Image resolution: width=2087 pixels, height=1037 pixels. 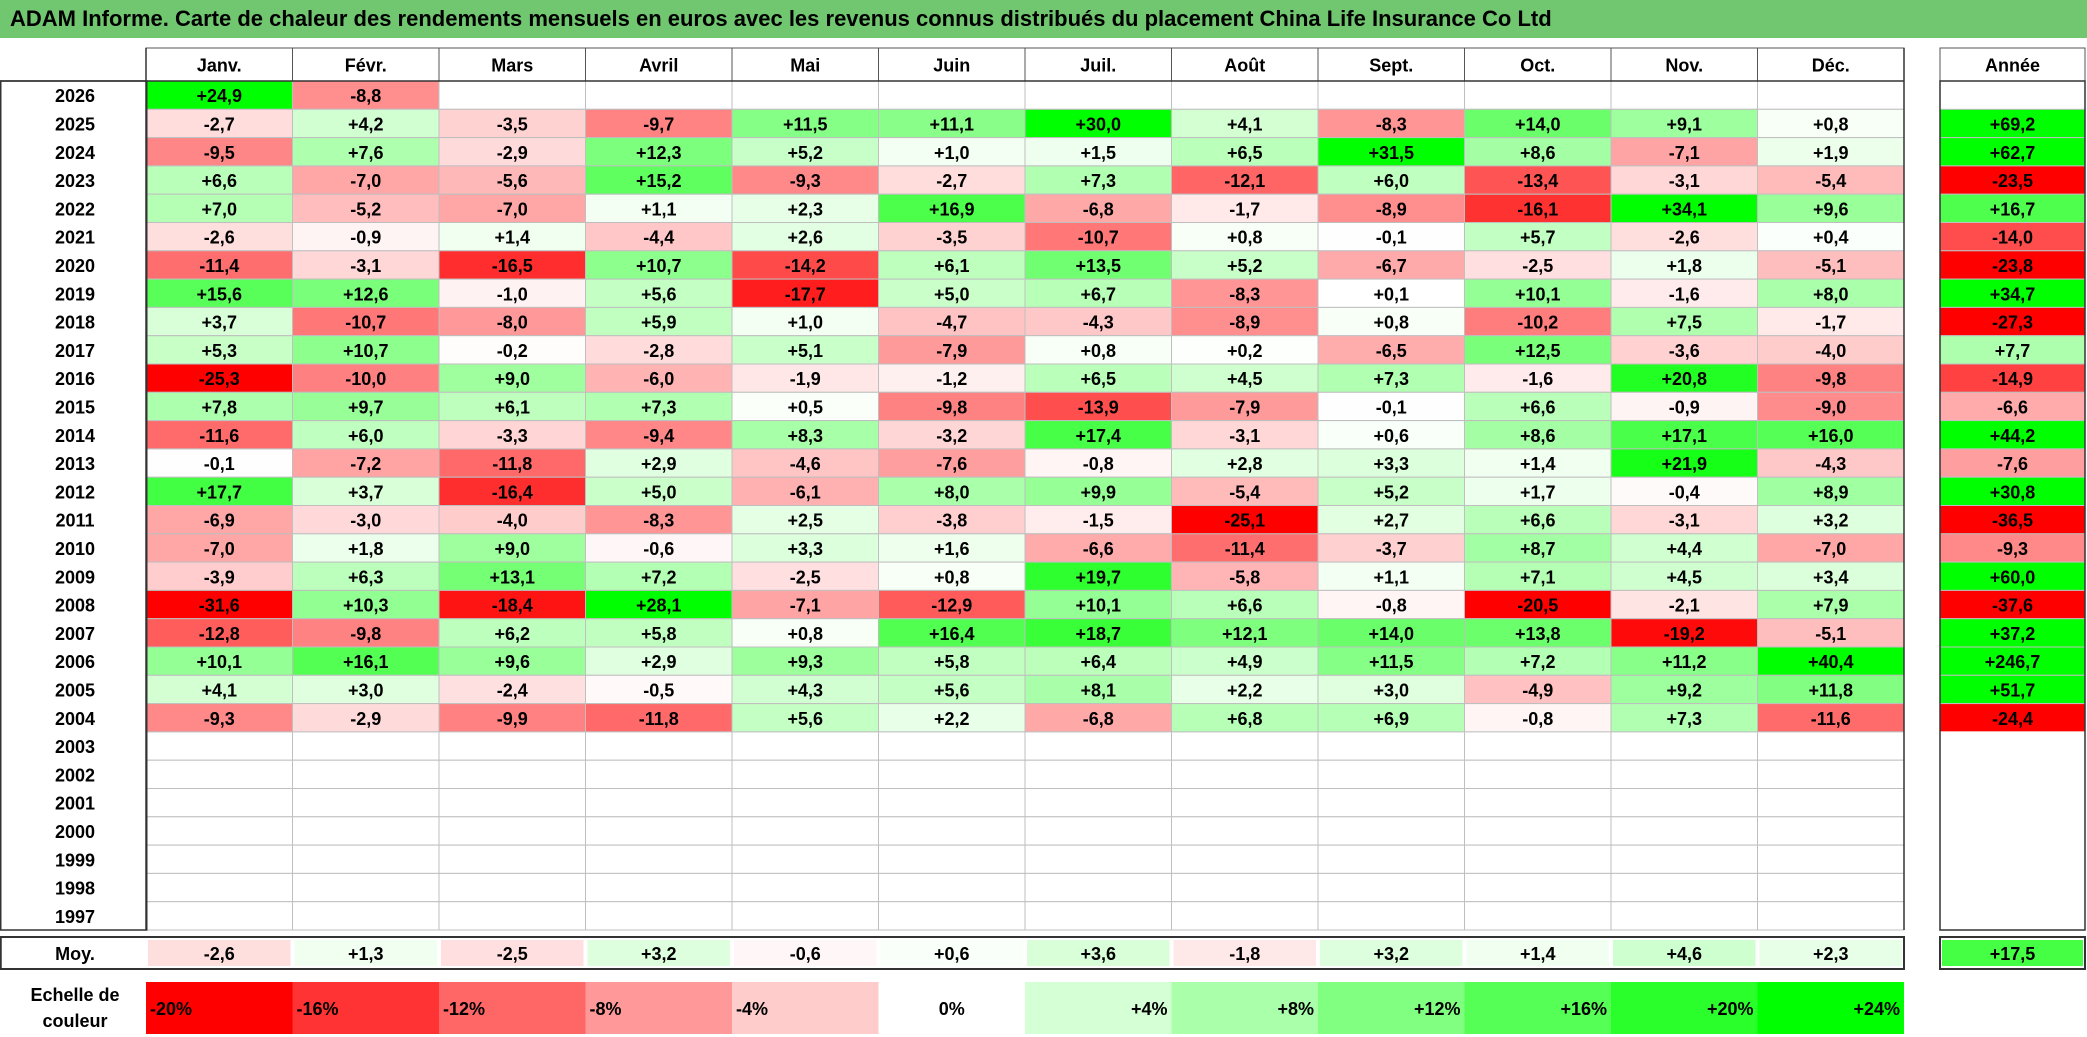 What do you see at coordinates (1098, 407) in the screenshot?
I see `cell-value: -13,9` at bounding box center [1098, 407].